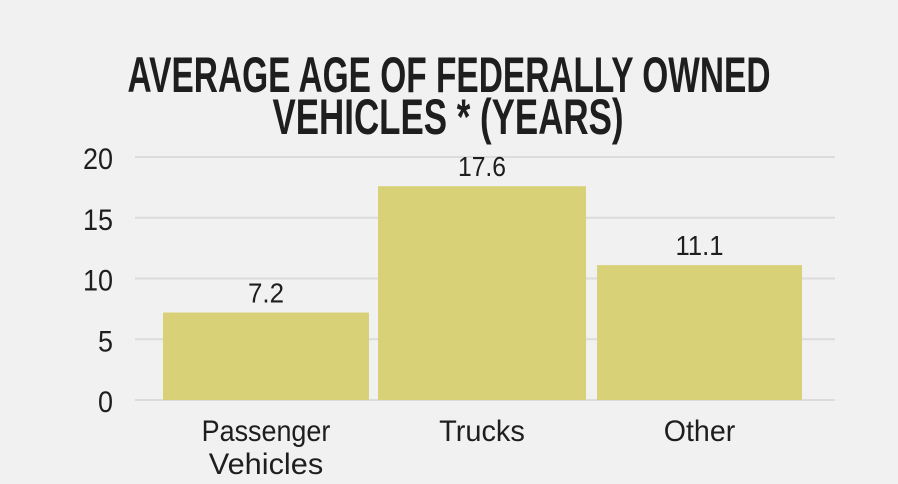 The height and width of the screenshot is (484, 898). I want to click on y-axis-ticks: 0 5 10 15 20, so click(98, 281).